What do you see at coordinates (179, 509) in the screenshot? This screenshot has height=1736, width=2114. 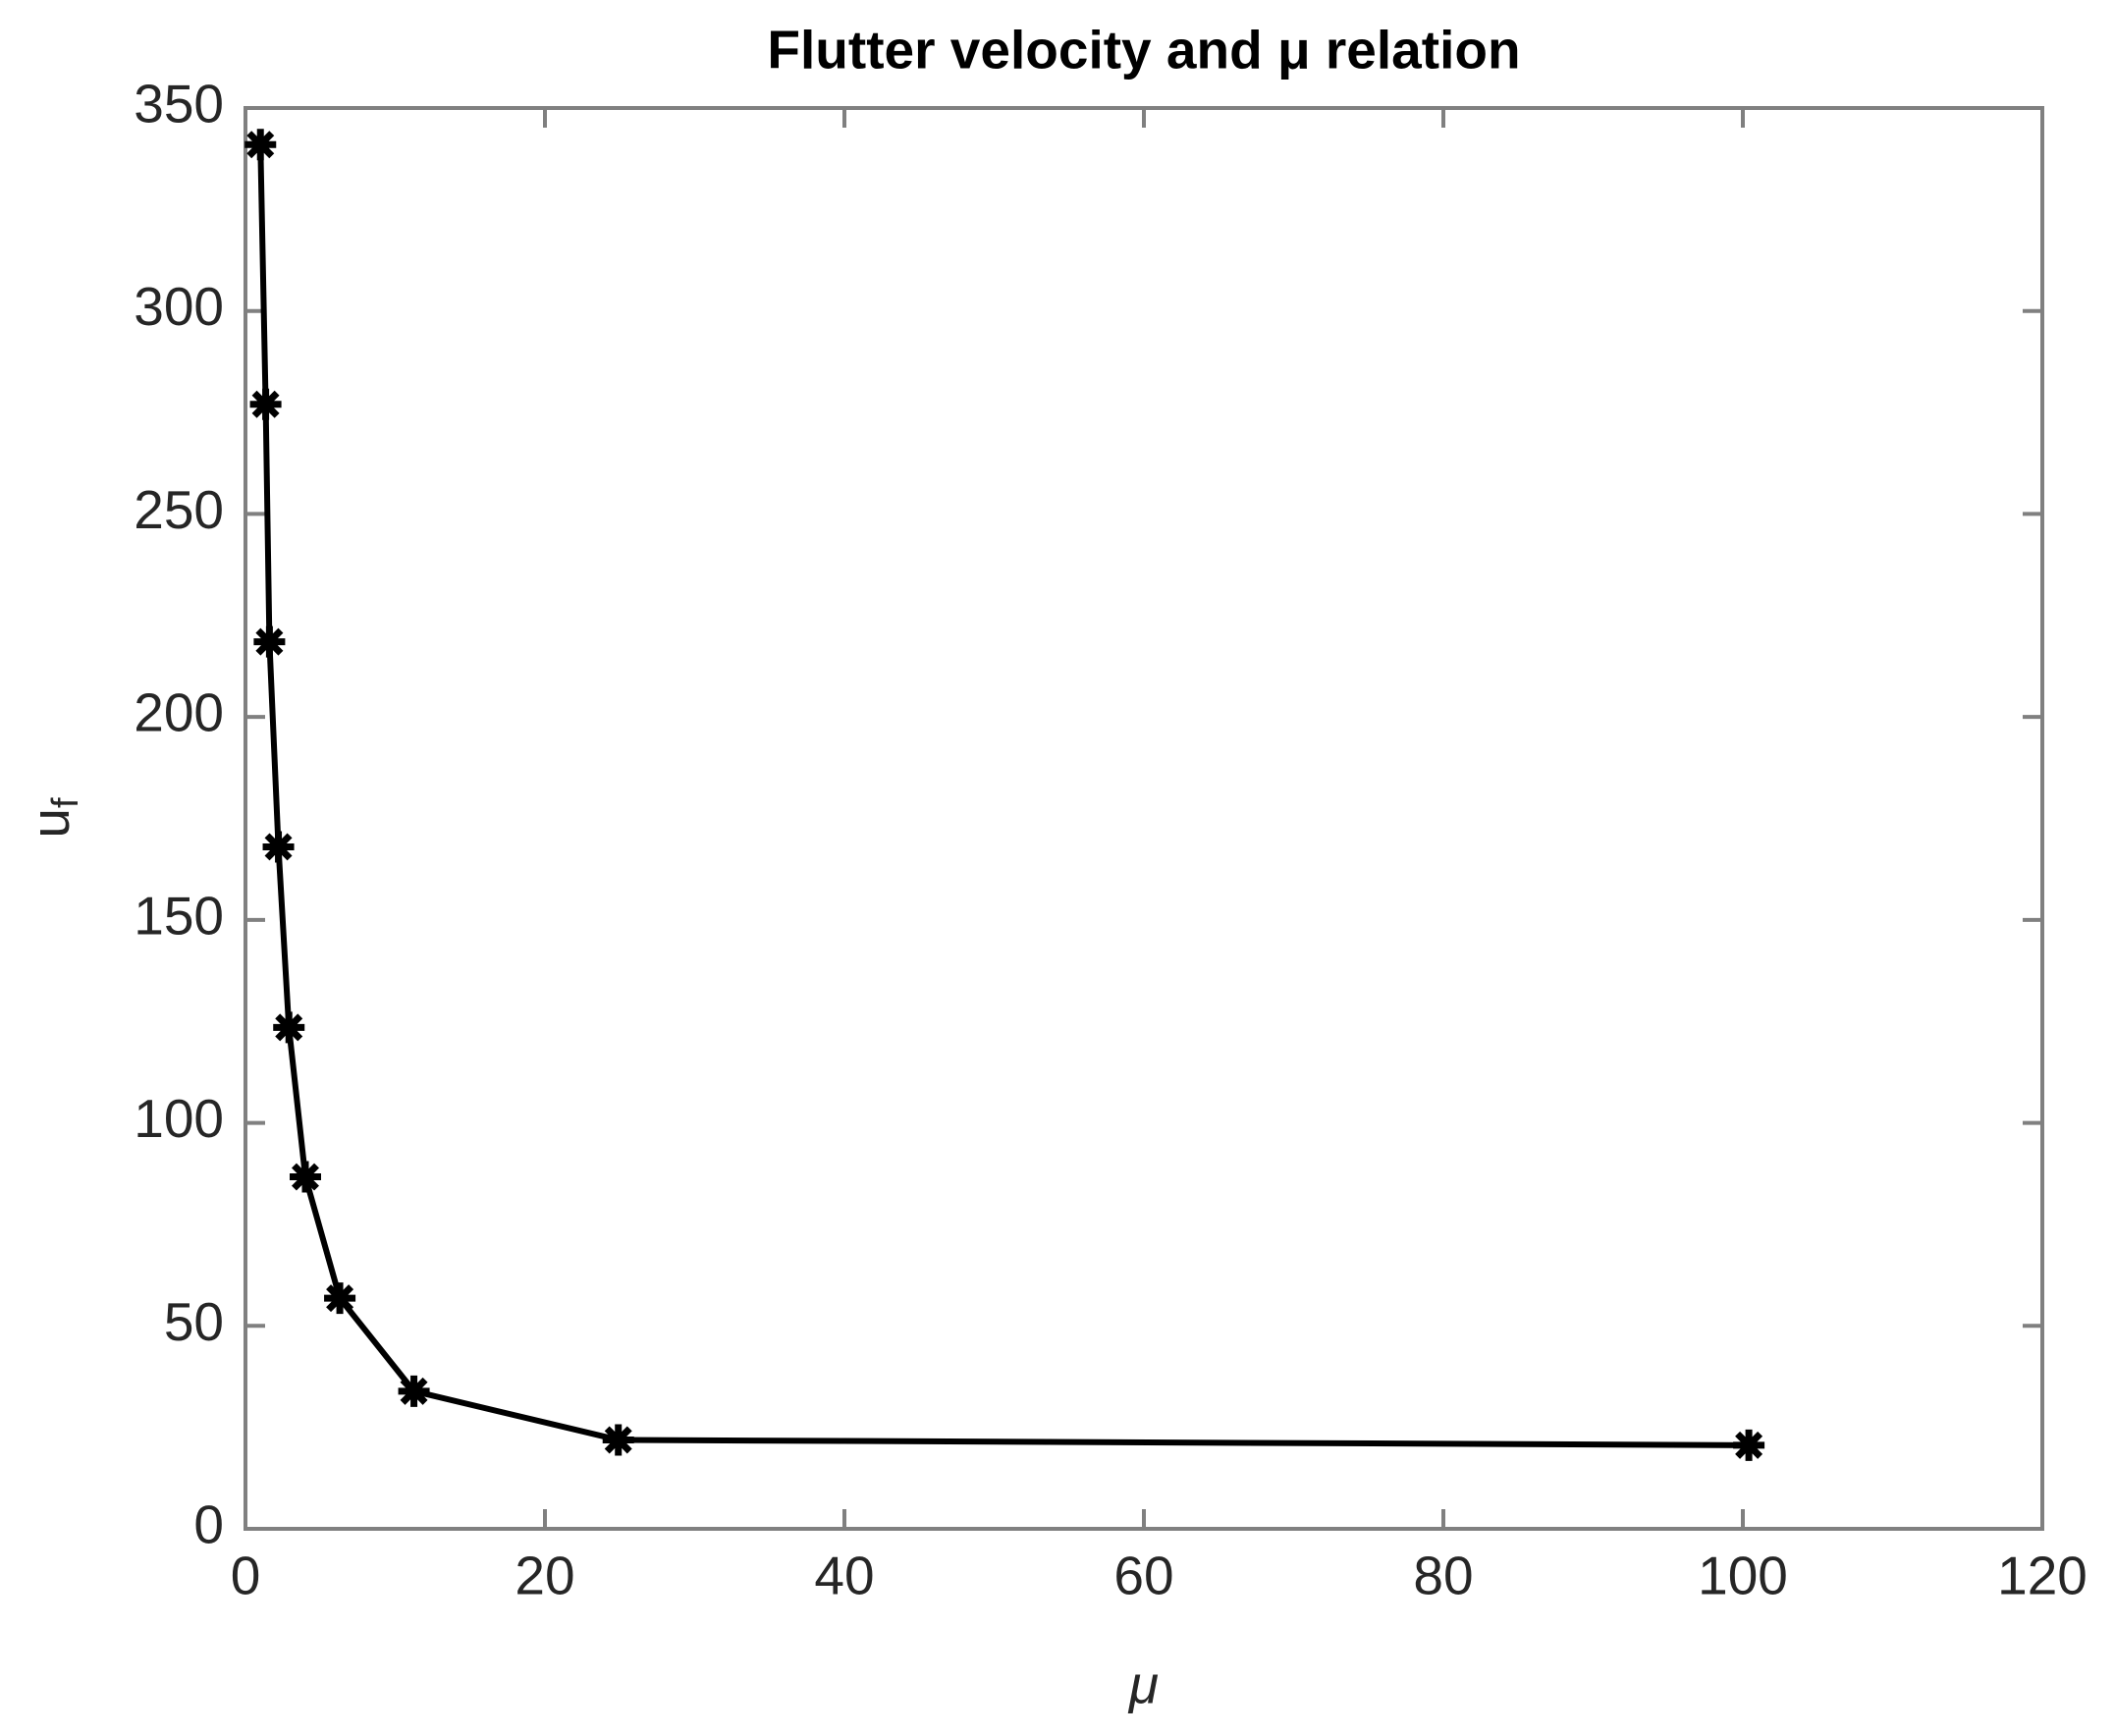 I see `y-tick-label: 250` at bounding box center [179, 509].